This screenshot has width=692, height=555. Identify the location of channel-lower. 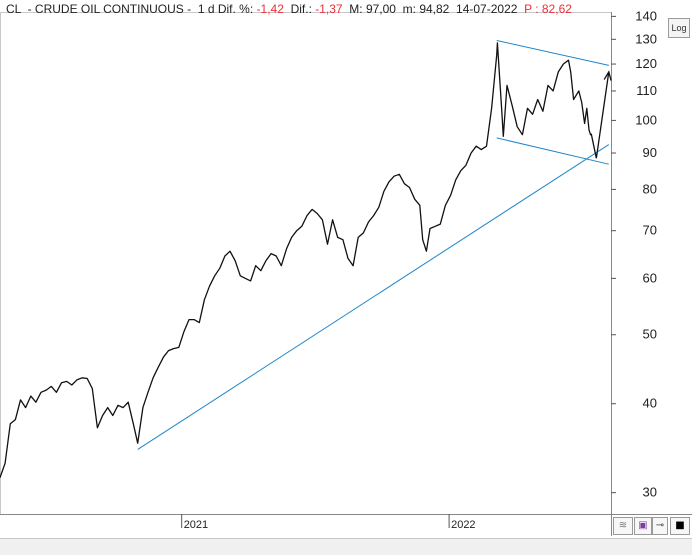
(552, 151).